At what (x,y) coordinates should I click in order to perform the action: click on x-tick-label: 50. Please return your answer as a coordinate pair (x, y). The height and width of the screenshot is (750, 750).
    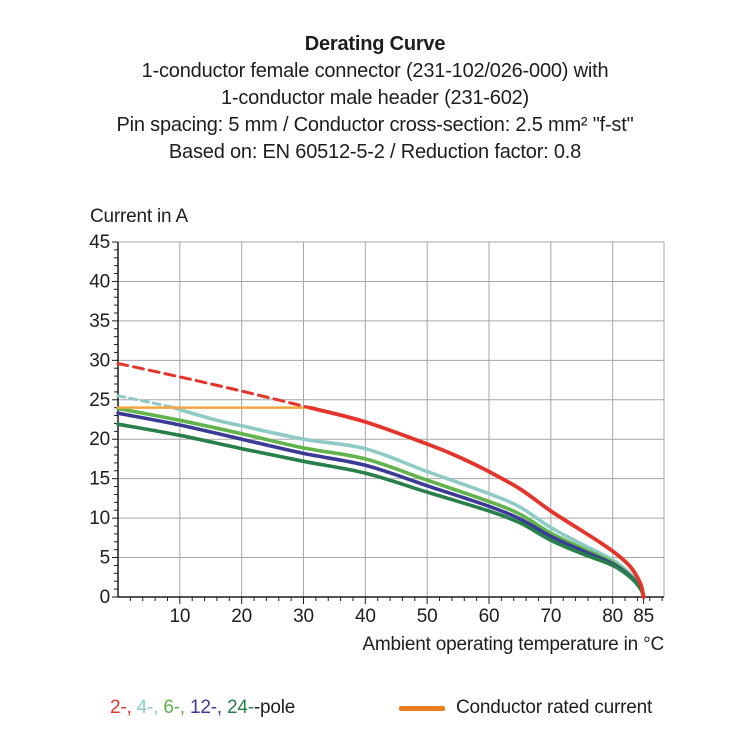
    Looking at the image, I should click on (427, 616).